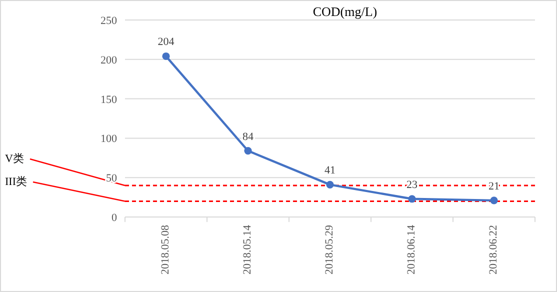 Image resolution: width=557 pixels, height=292 pixels. Describe the element at coordinates (109, 60) in the screenshot. I see `y-tick-label: 200` at that location.